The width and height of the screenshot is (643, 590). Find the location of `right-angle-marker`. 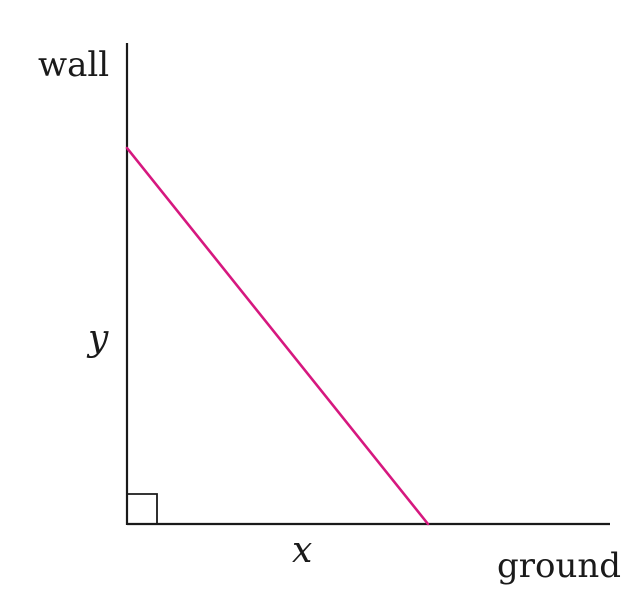

right-angle-marker is located at coordinates (142, 508).